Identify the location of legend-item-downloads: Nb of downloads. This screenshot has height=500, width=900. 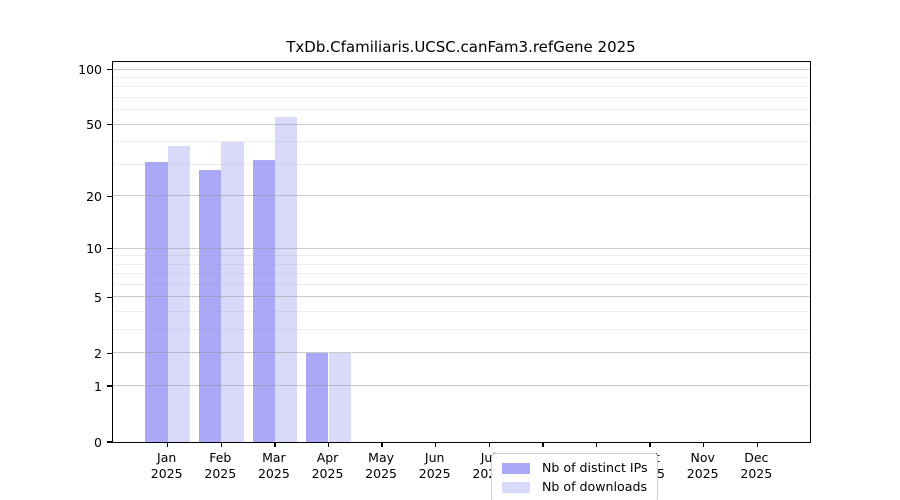
(575, 487).